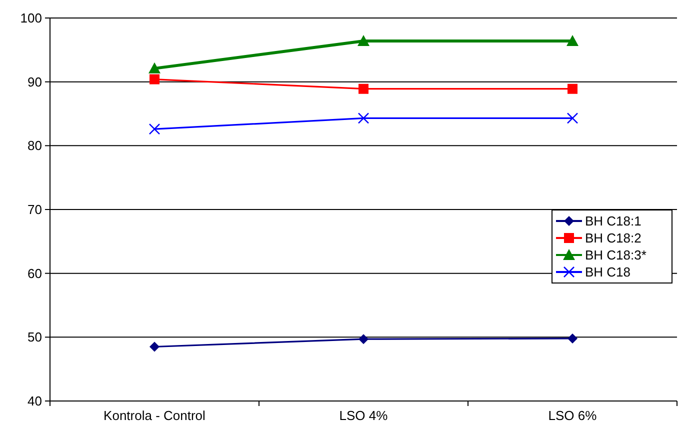 This screenshot has height=429, width=680. What do you see at coordinates (573, 415) in the screenshot?
I see `x-tick-label: LSO 6%` at bounding box center [573, 415].